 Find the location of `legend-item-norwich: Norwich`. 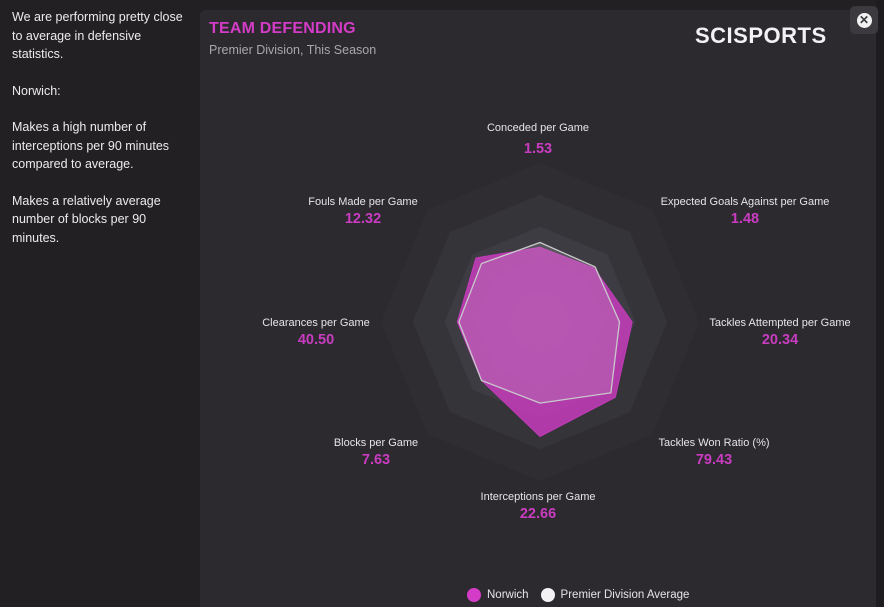

legend-item-norwich: Norwich is located at coordinates (498, 595).